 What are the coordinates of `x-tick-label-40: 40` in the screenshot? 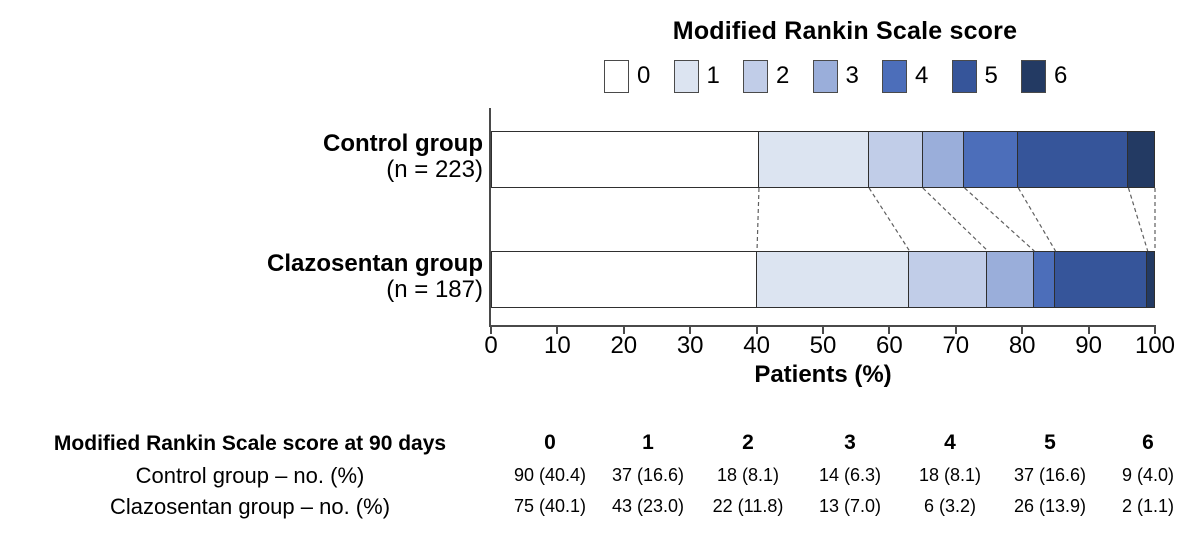 It's located at (756, 345).